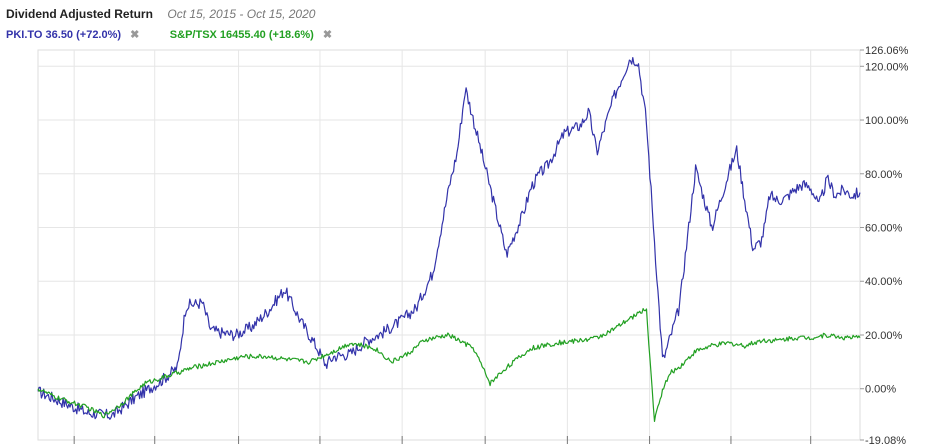  Describe the element at coordinates (241, 35) in the screenshot. I see `legend-label: S&P/TSX 16455.40 (+18.6%)` at that location.